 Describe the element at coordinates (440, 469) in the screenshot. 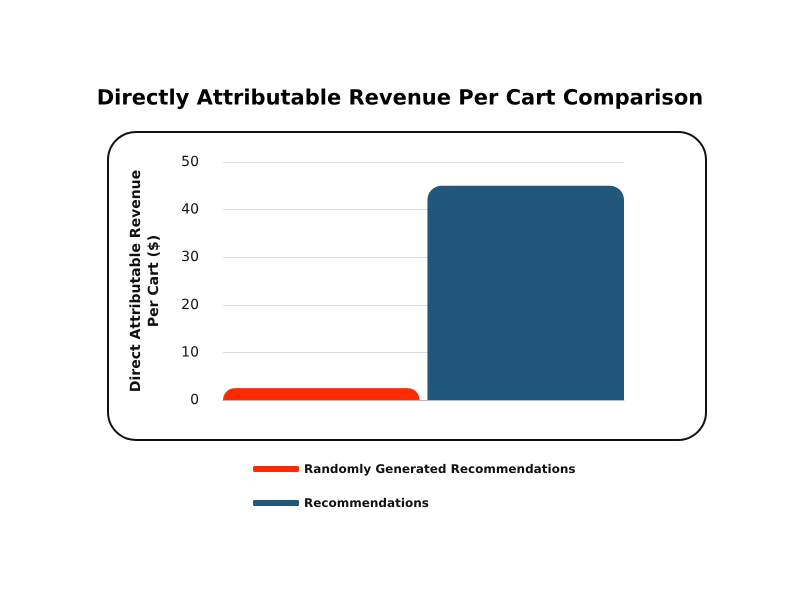

I see `legend-label: Randomly Generated Recommendations` at that location.